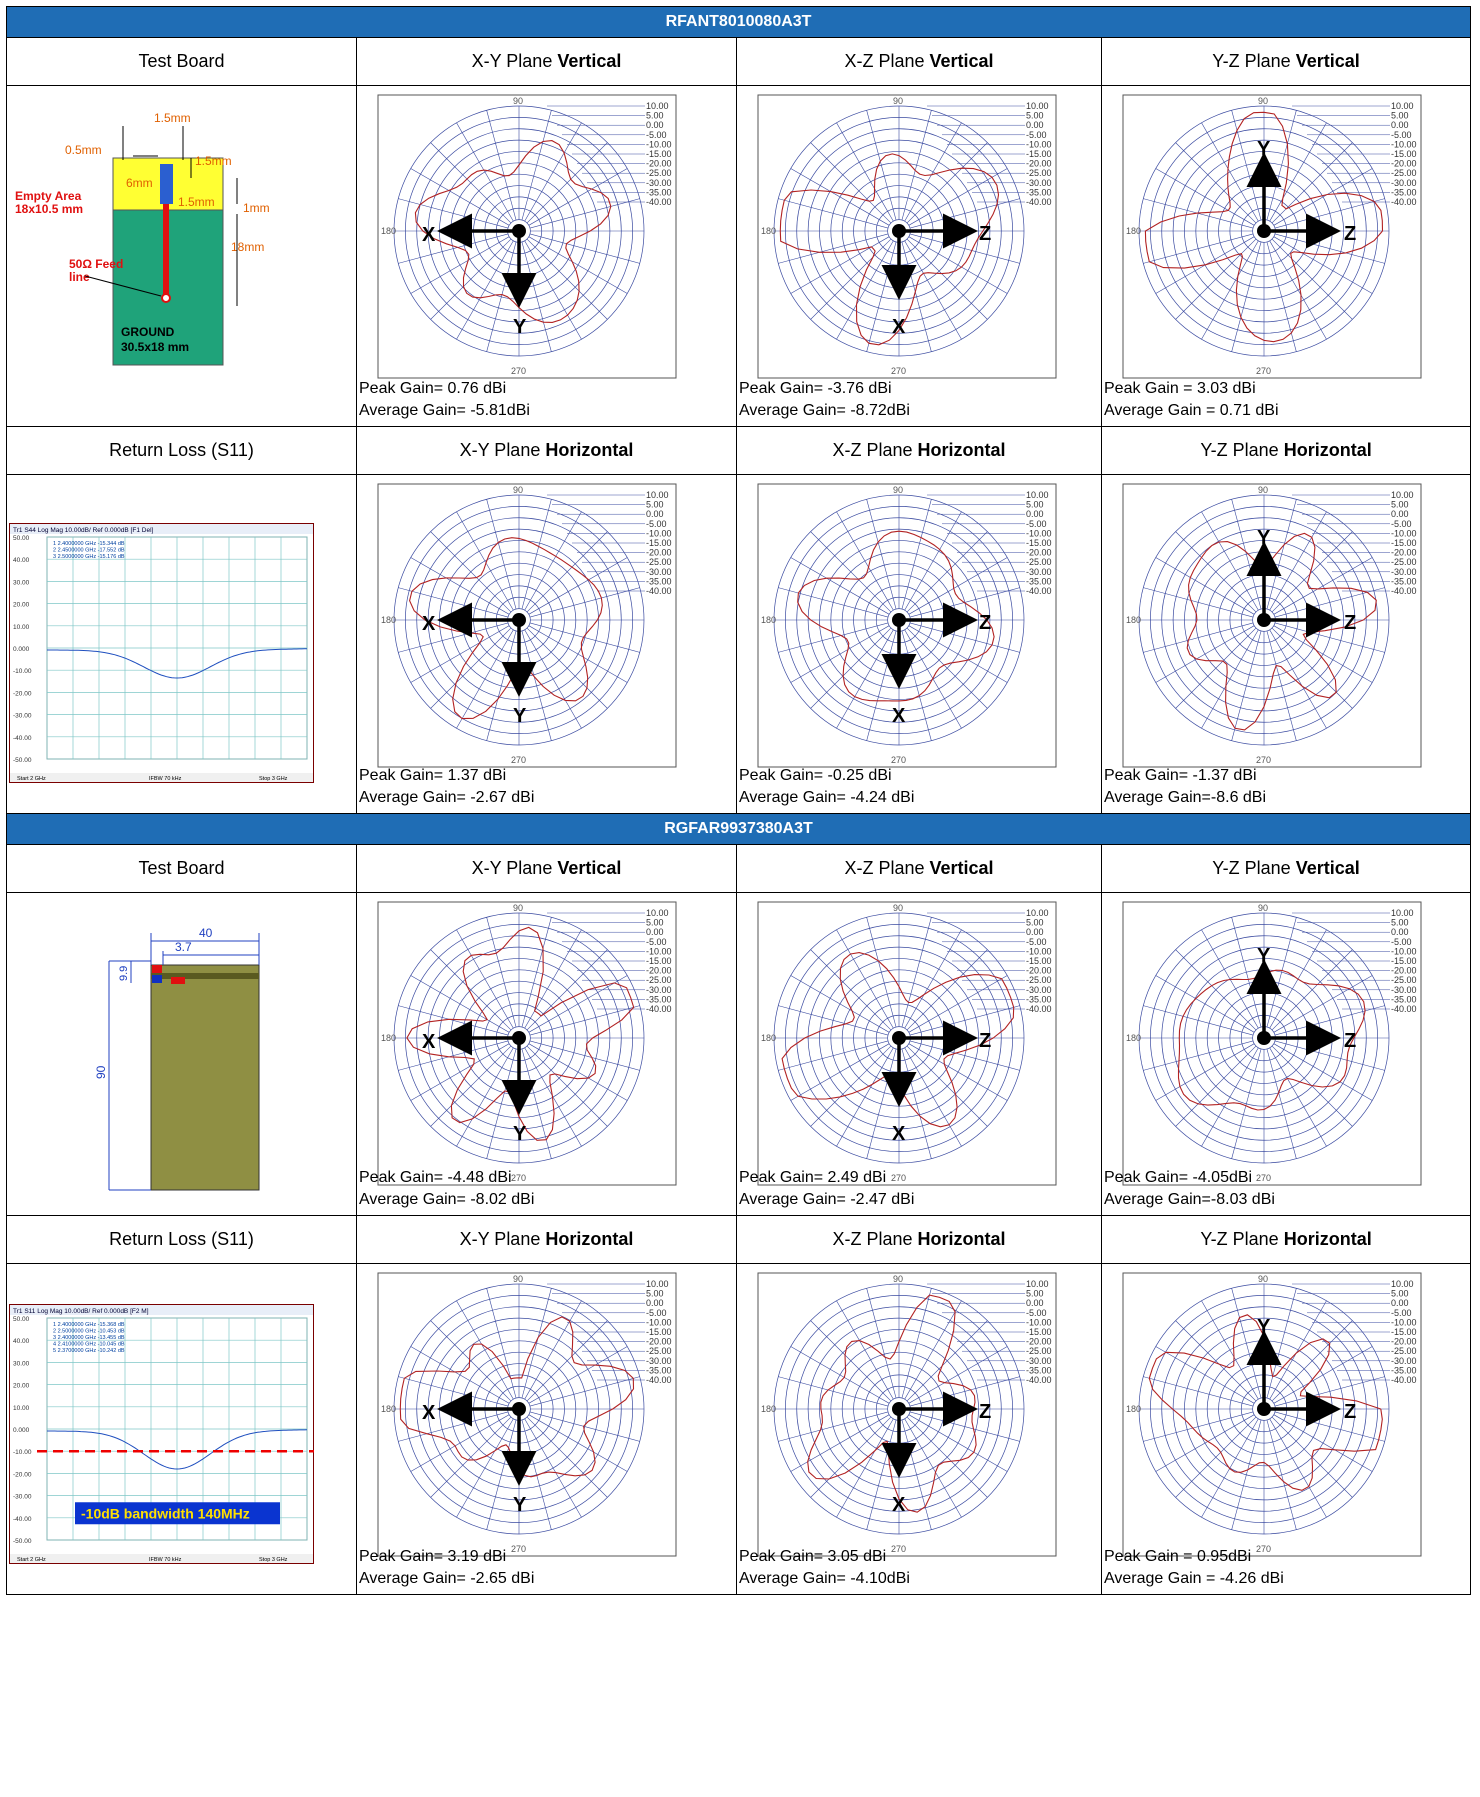  Describe the element at coordinates (655, 932) in the screenshot. I see `ring-label: 0.00` at that location.